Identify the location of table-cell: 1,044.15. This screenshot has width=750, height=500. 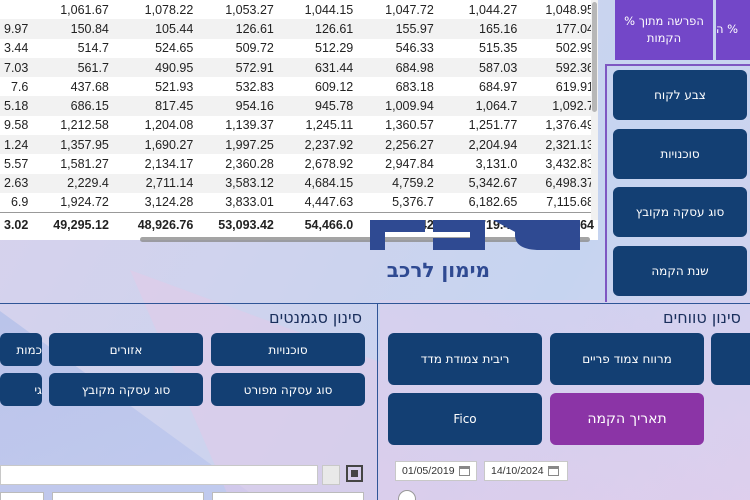
(329, 9).